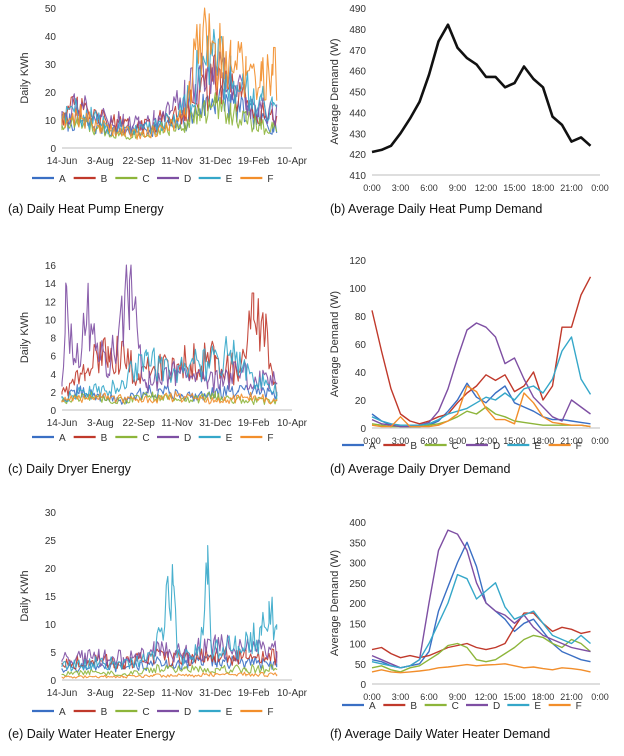  I want to click on y-tick-label-f: 250, so click(357, 584).